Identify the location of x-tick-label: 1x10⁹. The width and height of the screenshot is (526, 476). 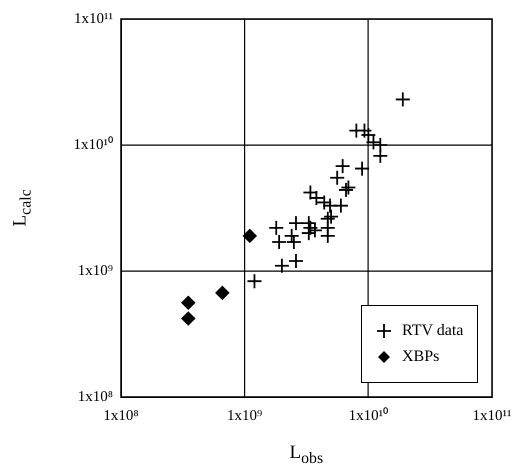
(244, 416).